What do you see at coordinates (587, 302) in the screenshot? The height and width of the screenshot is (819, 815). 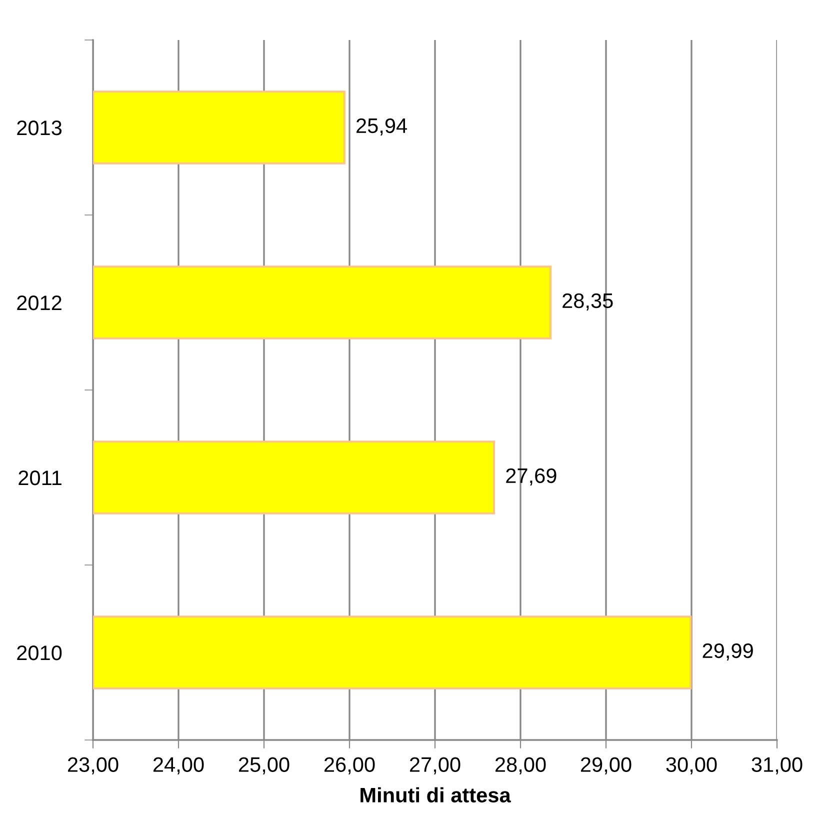 I see `data-label: 28,35` at bounding box center [587, 302].